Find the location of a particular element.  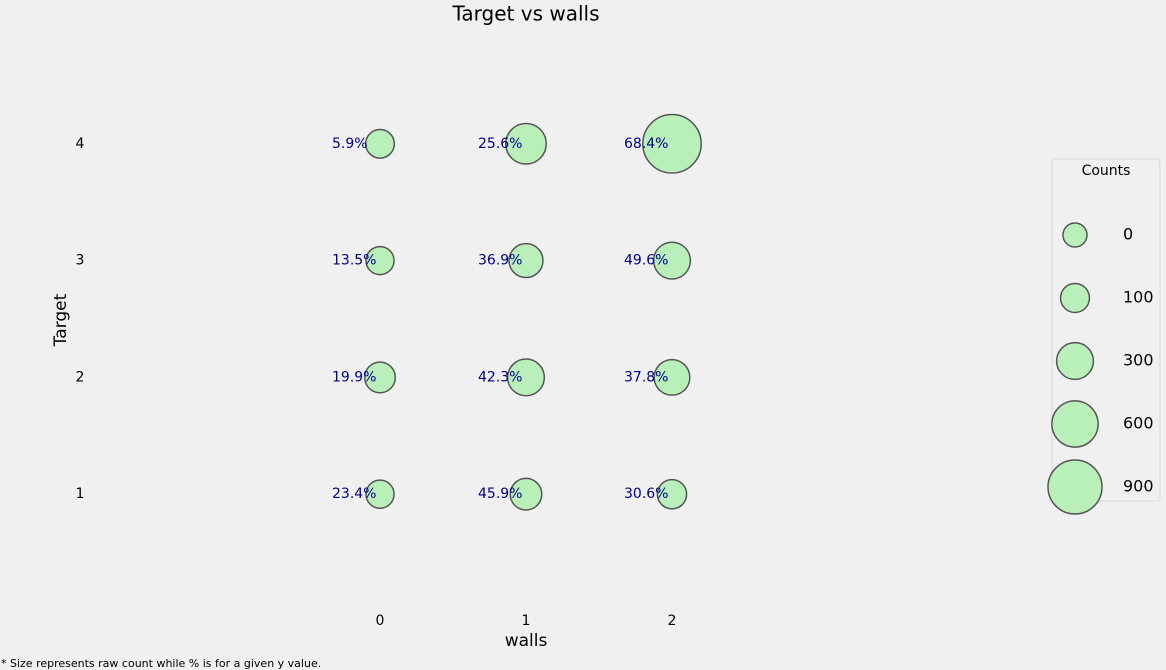

legend-box is located at coordinates (1106, 330).